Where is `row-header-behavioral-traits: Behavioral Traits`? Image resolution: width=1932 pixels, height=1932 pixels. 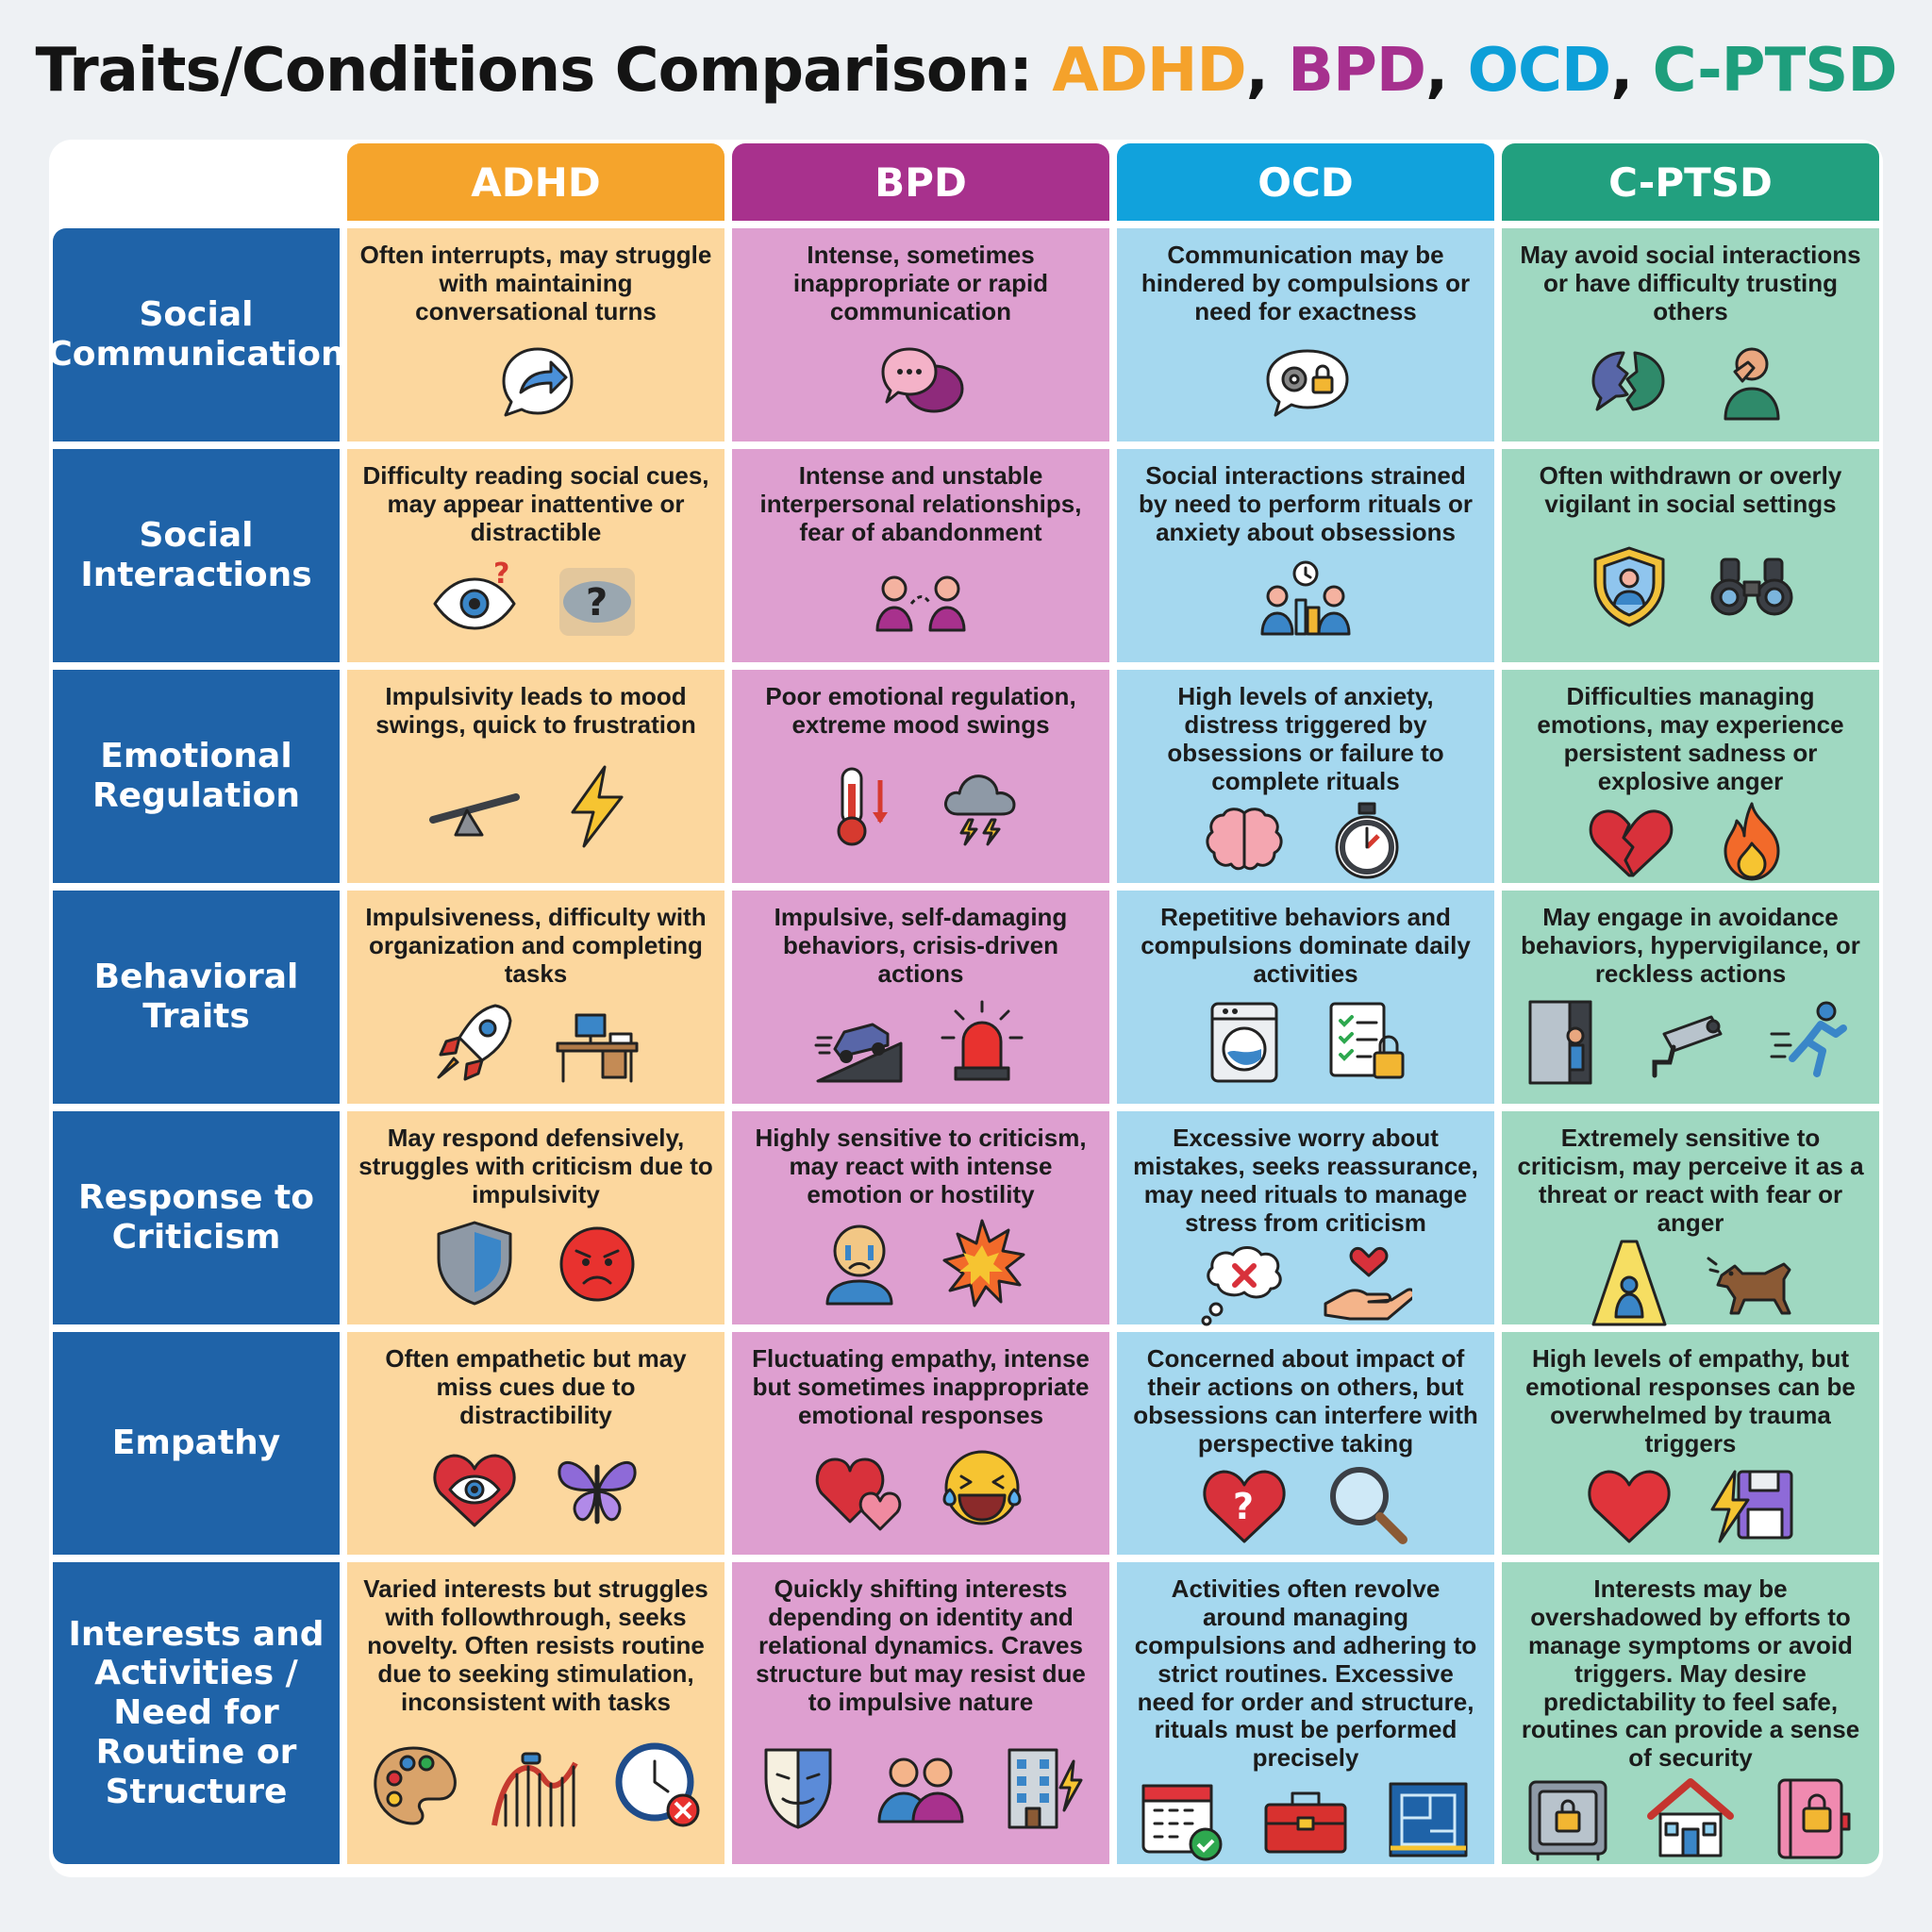 row-header-behavioral-traits: Behavioral Traits is located at coordinates (197, 998).